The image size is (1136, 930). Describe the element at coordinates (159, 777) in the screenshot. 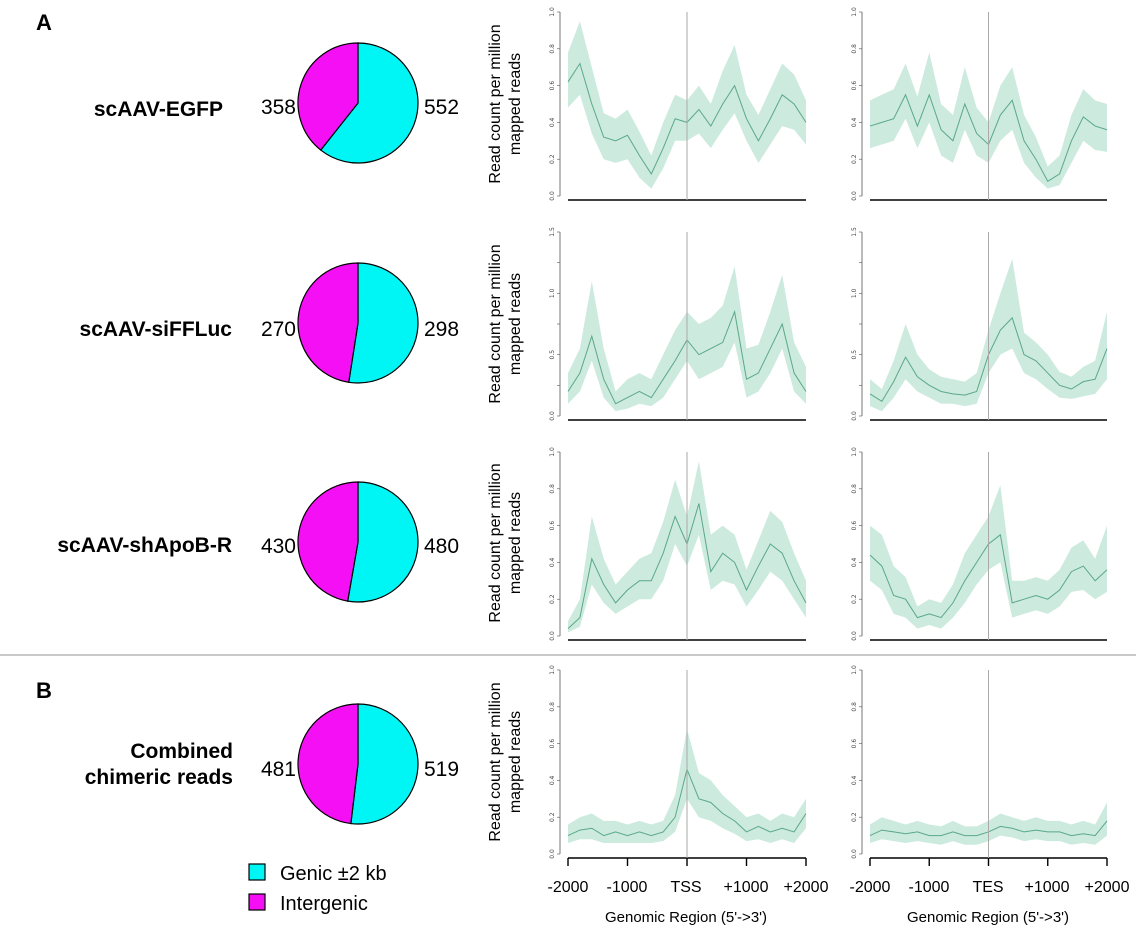

I see `sample-label-combined-2: chimeric reads` at that location.